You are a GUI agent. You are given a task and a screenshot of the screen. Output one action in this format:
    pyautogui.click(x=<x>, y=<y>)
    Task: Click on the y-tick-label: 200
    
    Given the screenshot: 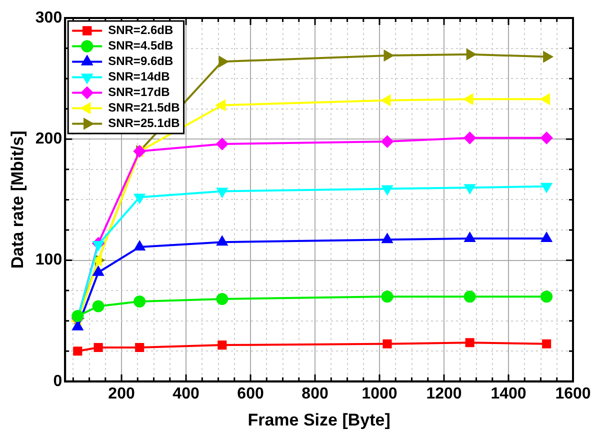 What is the action you would take?
    pyautogui.click(x=48, y=139)
    